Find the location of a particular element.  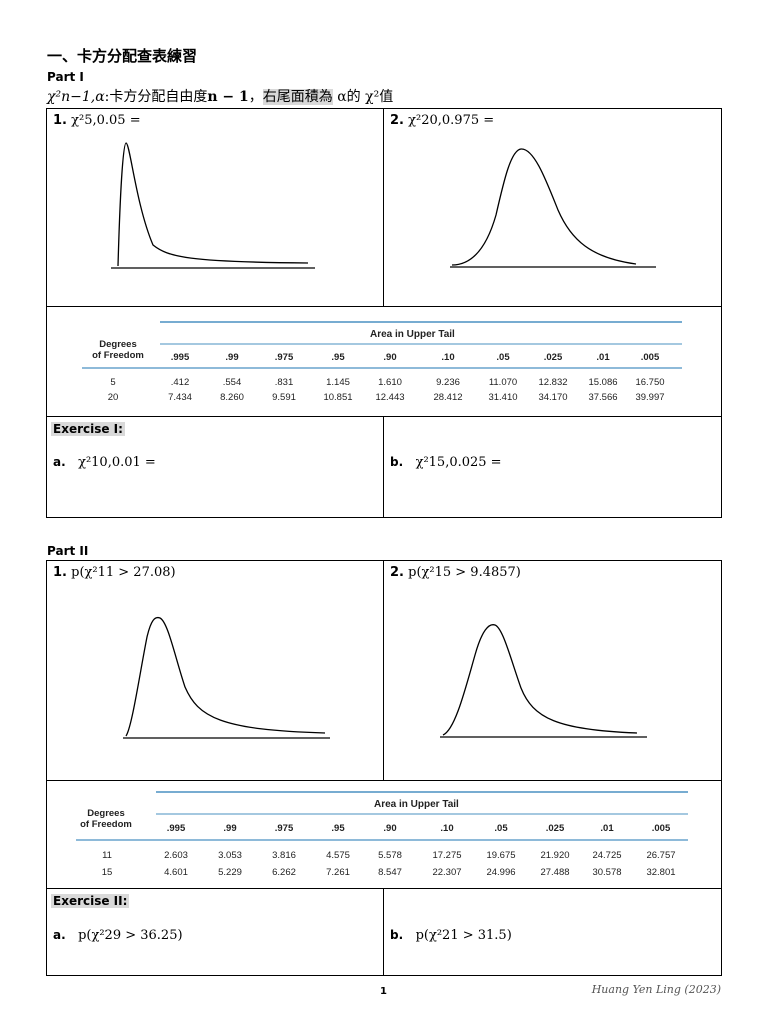

table-cell: 5.578 is located at coordinates (390, 855).